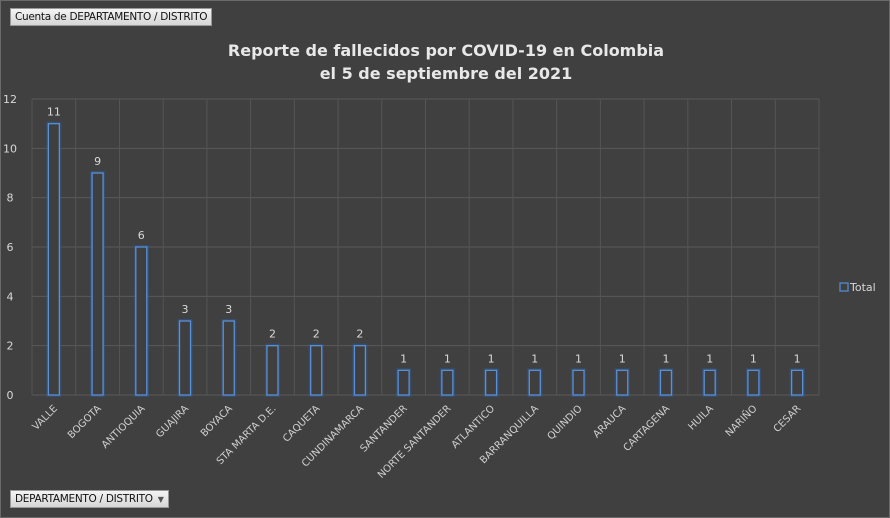 This screenshot has width=890, height=518. Describe the element at coordinates (474, 427) in the screenshot. I see `x-category-label: ATLANTICO` at that location.